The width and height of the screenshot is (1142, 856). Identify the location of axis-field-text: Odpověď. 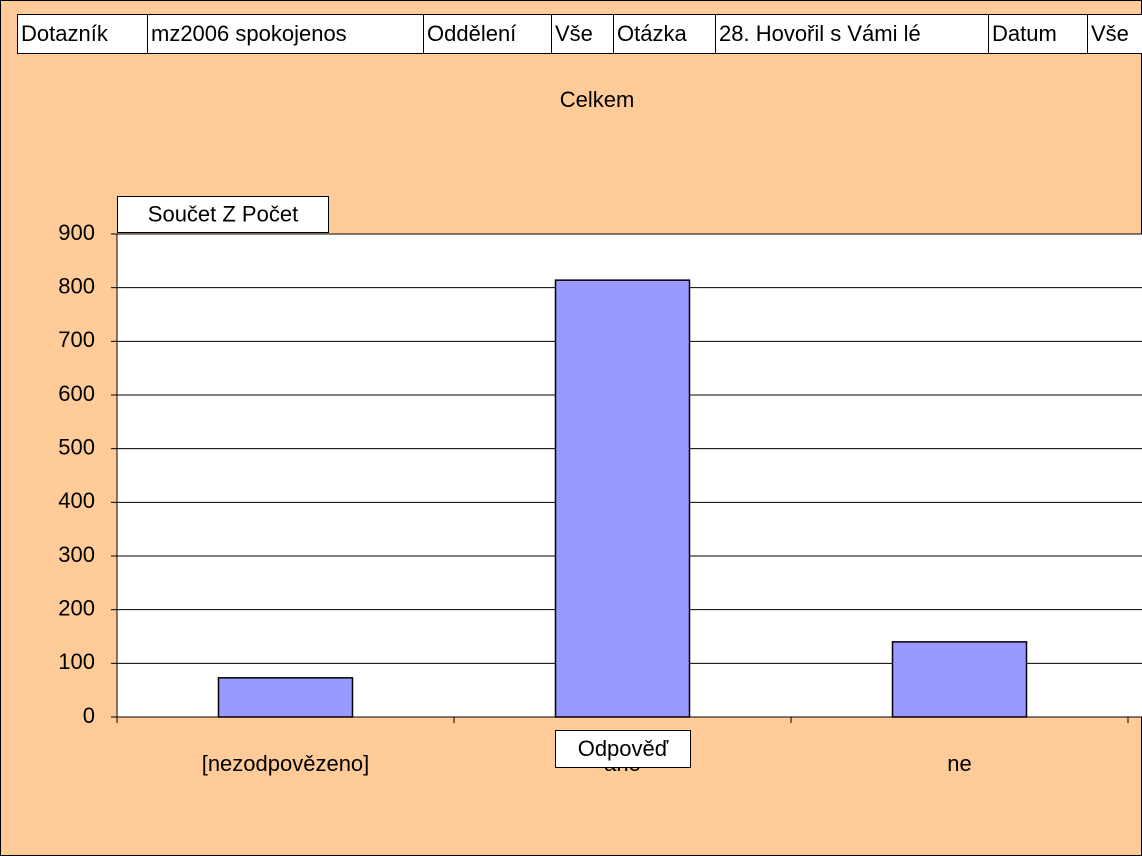
(623, 748).